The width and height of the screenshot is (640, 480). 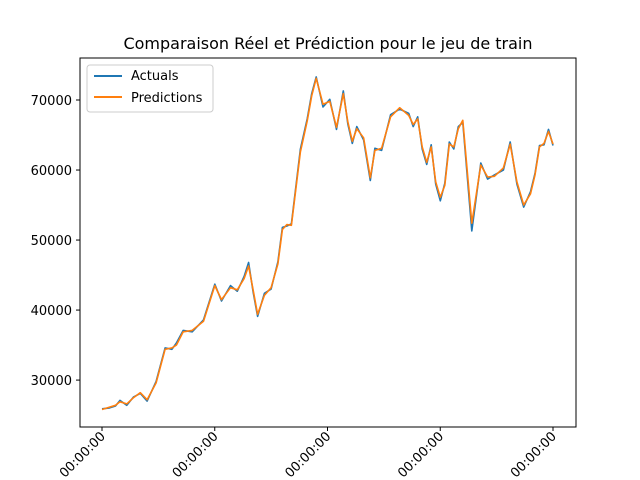 I want to click on y-axis: 30000 40000 50000 60000 70000, so click(x=55, y=241).